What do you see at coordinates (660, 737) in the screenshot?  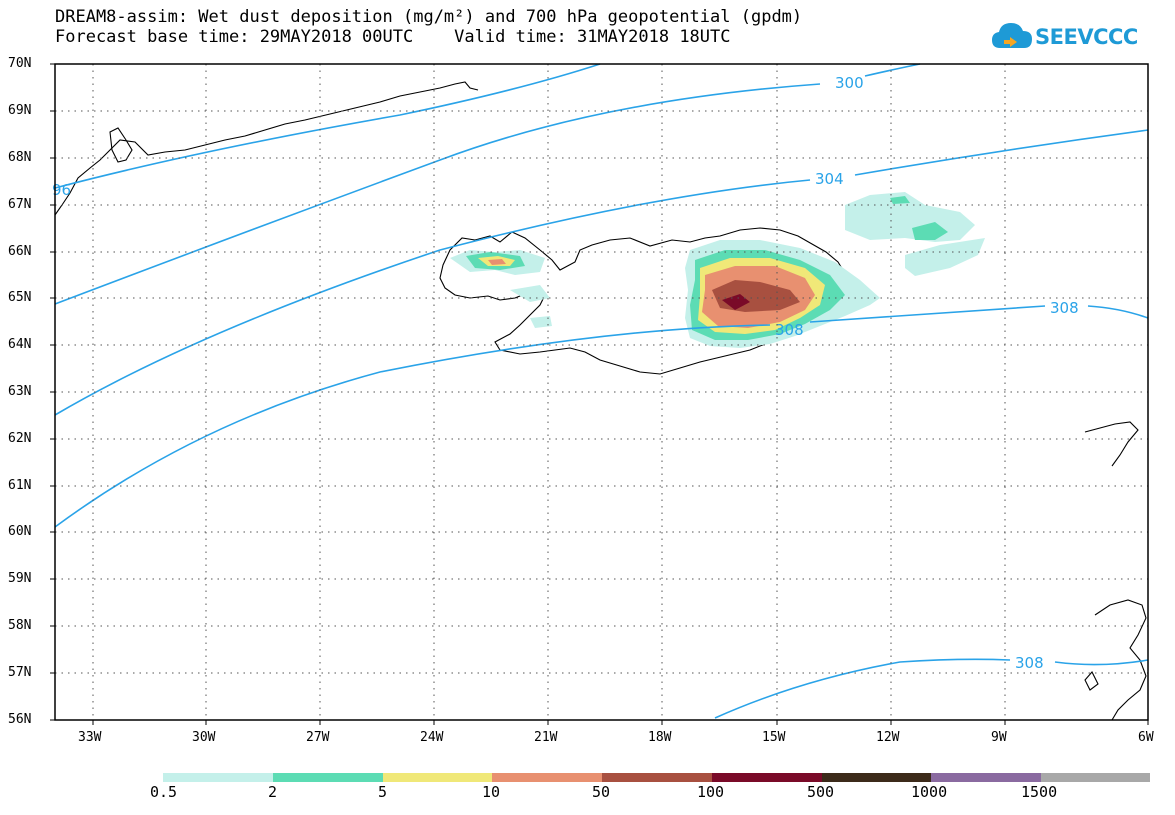 I see `lon-label: 18W` at bounding box center [660, 737].